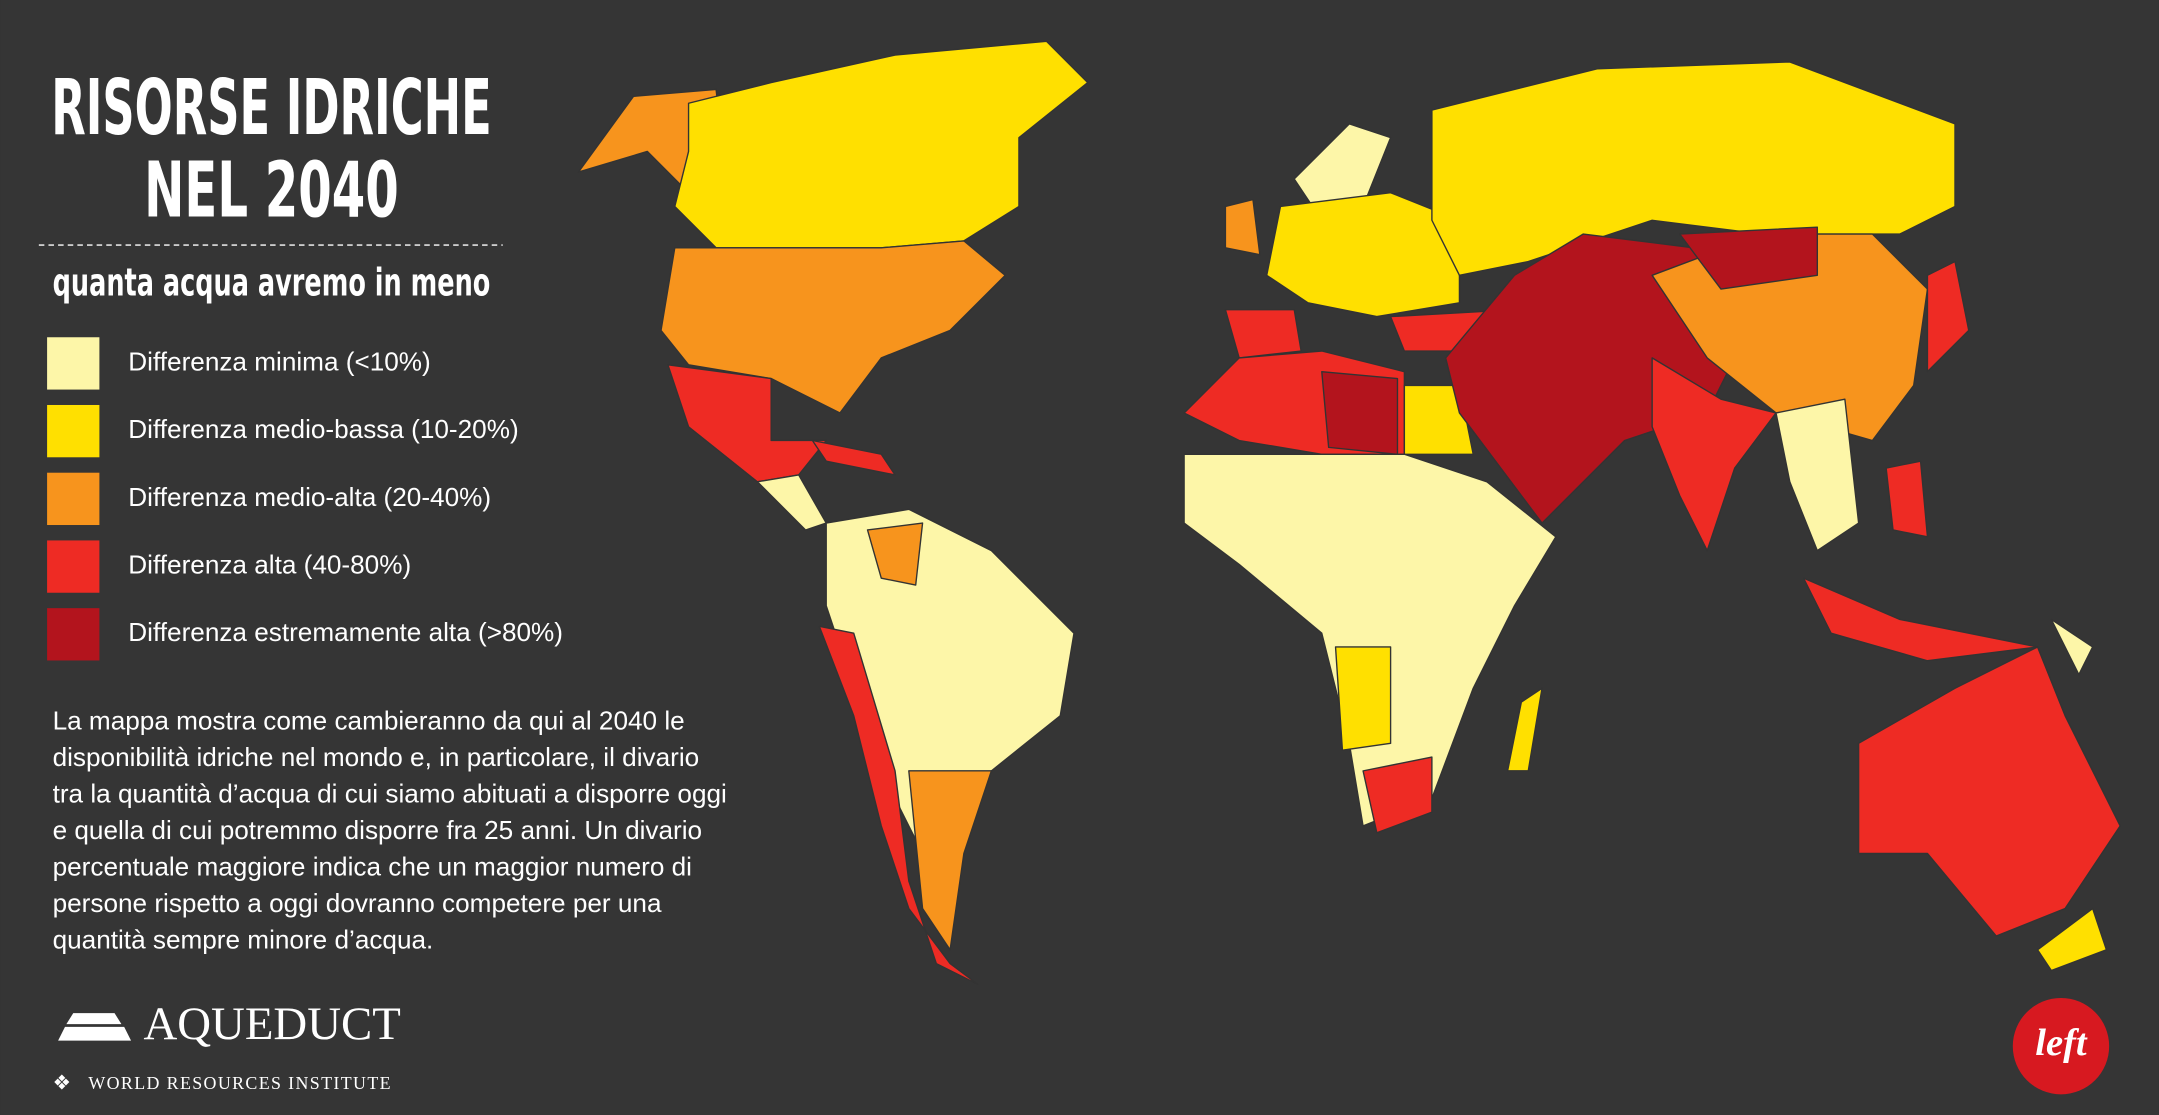  Describe the element at coordinates (269, 564) in the screenshot. I see `legend-label: Differenza alta (40-80%)` at that location.